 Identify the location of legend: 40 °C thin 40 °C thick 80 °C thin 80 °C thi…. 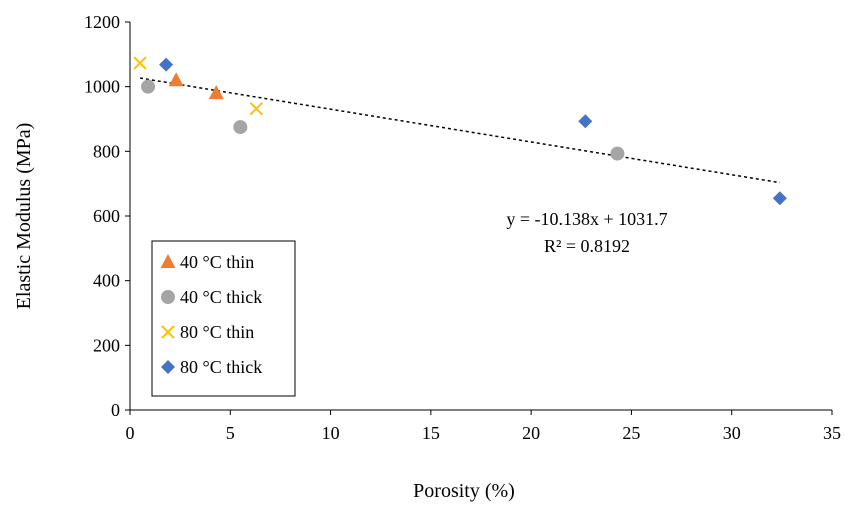
(223, 318).